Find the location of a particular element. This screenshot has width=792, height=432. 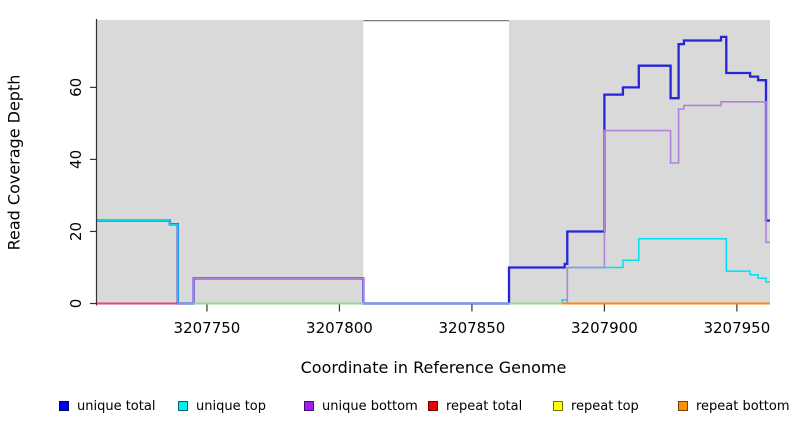

legend-item-unique-top: unique top is located at coordinates (222, 406).